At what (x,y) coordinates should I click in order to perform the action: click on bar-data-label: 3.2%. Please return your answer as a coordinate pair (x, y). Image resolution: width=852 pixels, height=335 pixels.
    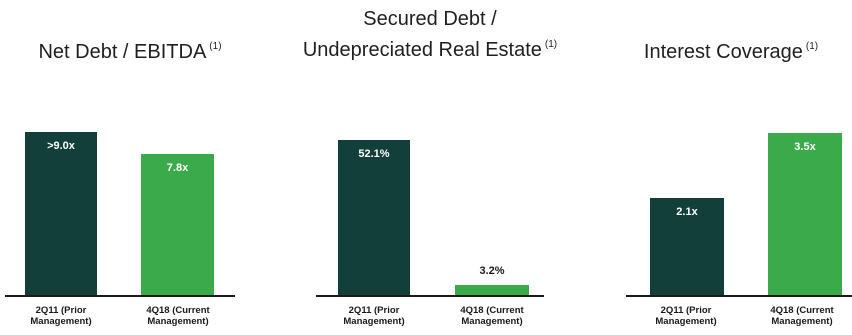
    Looking at the image, I should click on (492, 271).